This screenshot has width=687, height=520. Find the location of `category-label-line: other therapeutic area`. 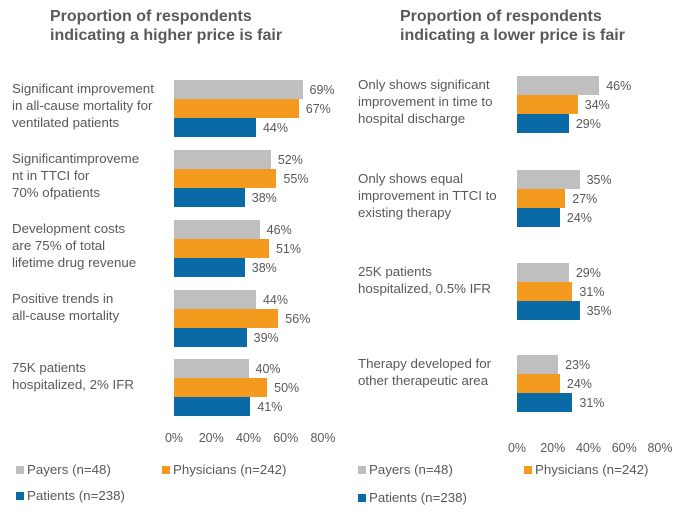

category-label-line: other therapeutic area is located at coordinates (423, 380).